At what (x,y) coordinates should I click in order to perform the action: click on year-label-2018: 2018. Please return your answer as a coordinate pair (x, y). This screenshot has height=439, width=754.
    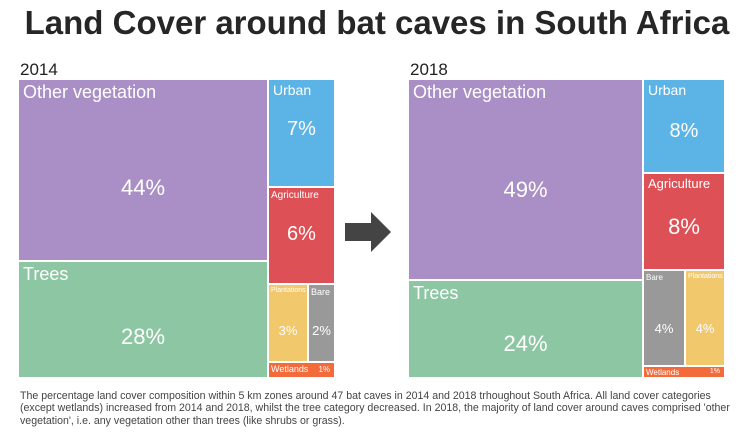
    Looking at the image, I should click on (429, 69).